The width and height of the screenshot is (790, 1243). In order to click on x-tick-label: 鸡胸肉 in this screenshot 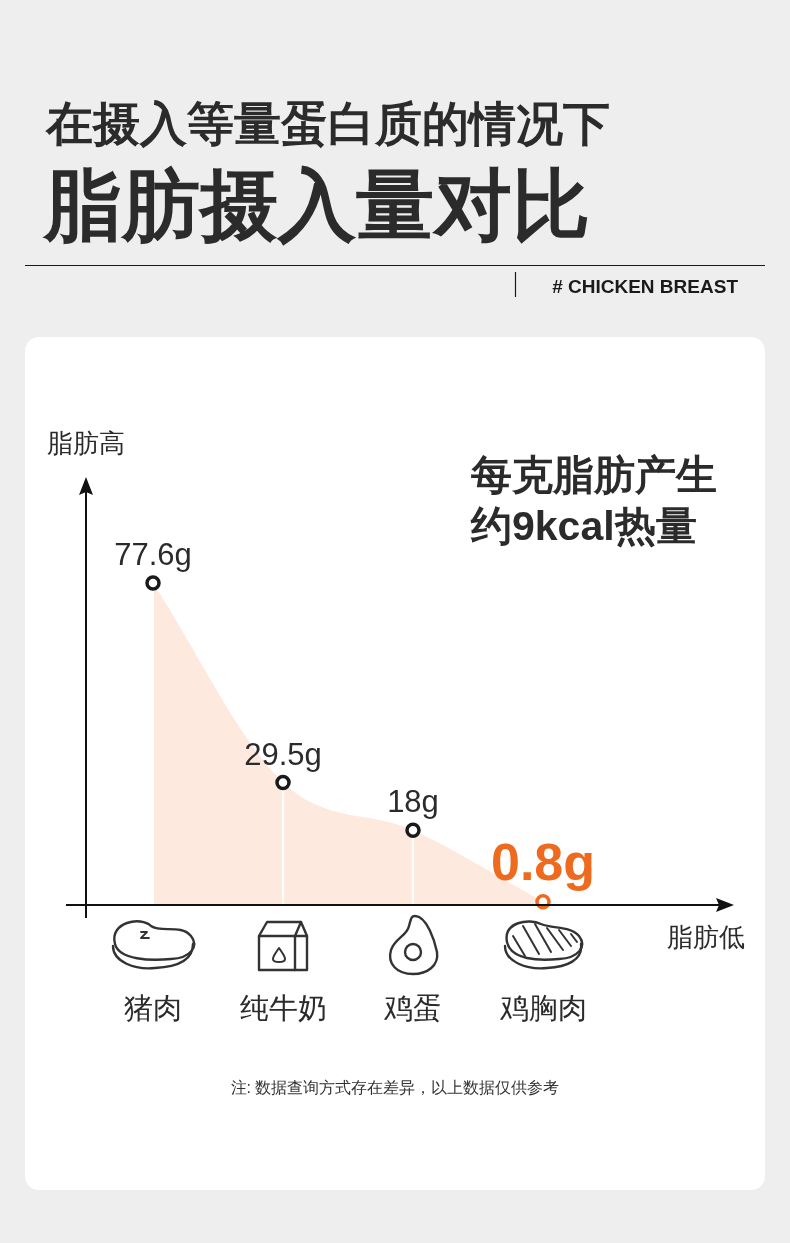, I will do `click(542, 1008)`.